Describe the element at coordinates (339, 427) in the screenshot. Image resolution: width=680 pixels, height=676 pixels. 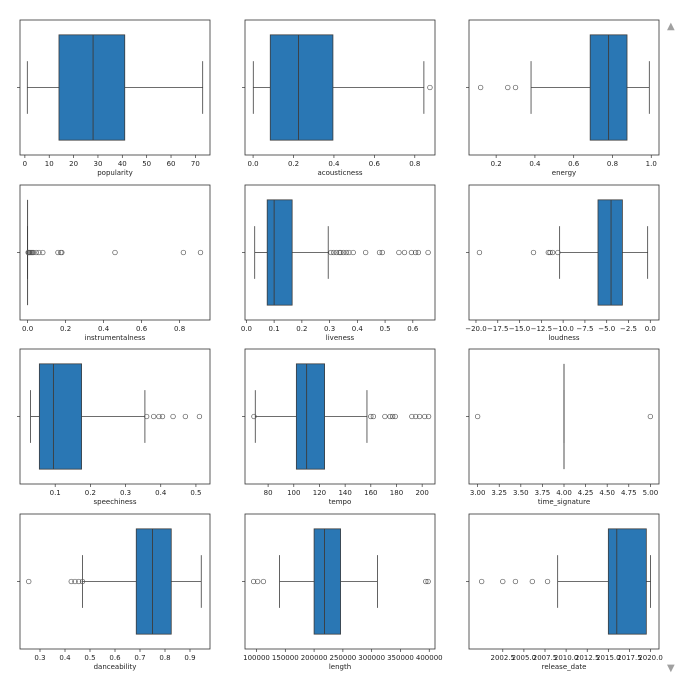
I see `subplot-tempo: 80 100 120 140 160 180 200 tempo` at that location.